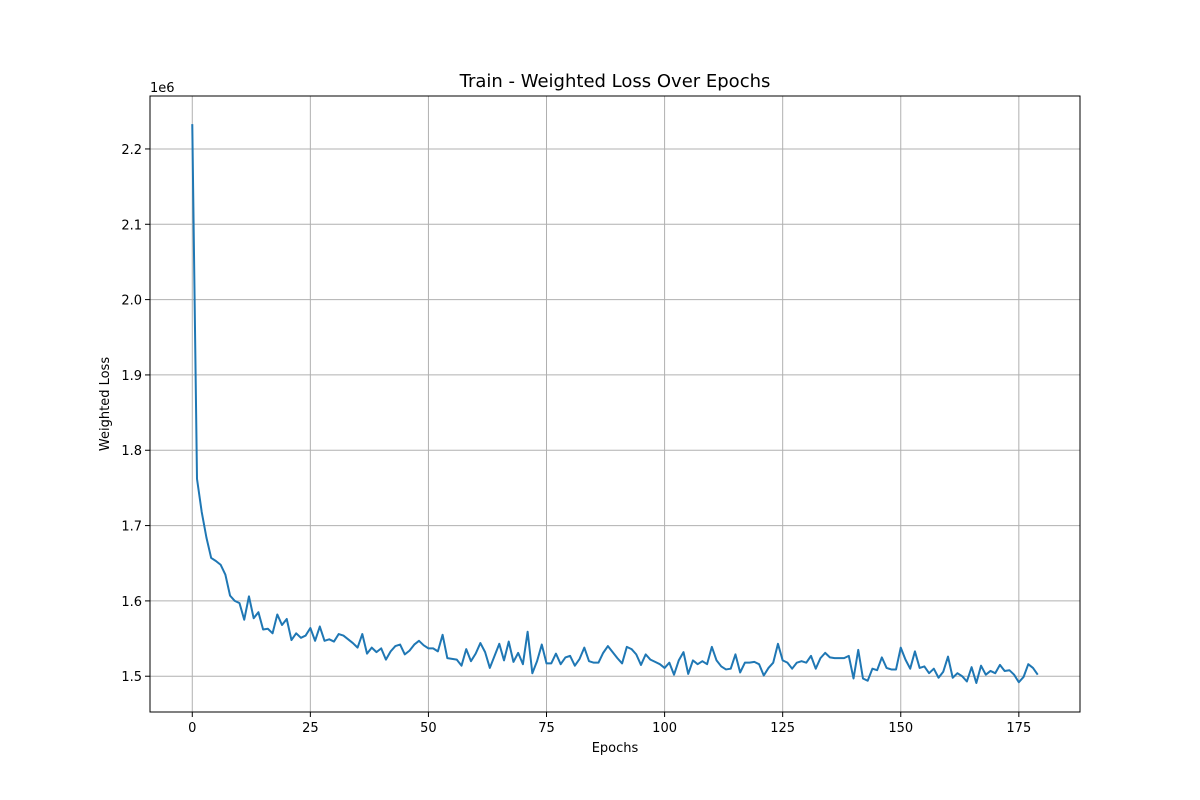 This screenshot has width=1200, height=800. Describe the element at coordinates (428, 728) in the screenshot. I see `x-tick-label: 50` at that location.